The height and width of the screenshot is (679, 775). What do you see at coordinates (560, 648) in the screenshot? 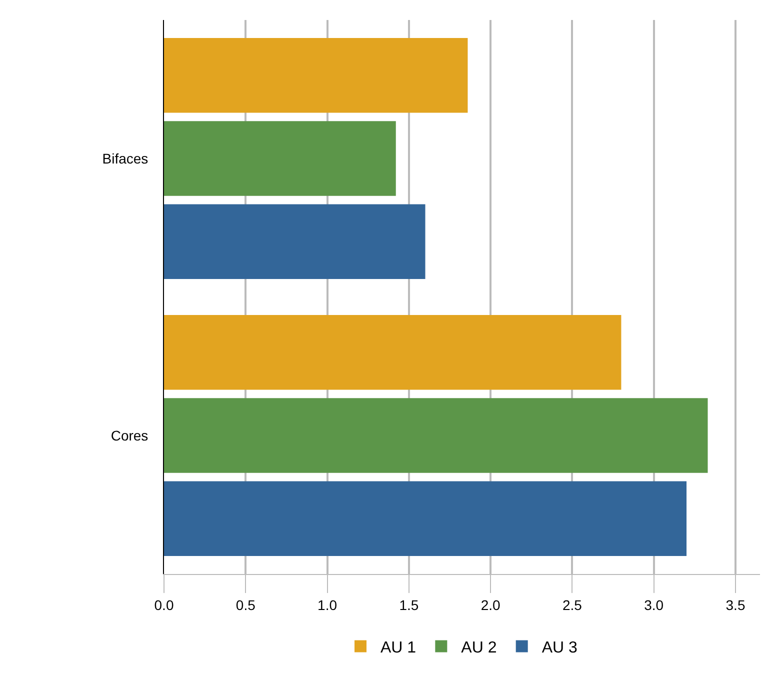
I see `legend-label: AU 3` at bounding box center [560, 648].